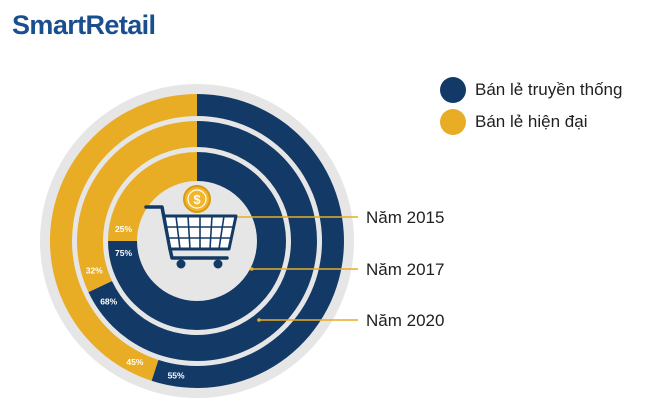 This screenshot has height=416, width=657. What do you see at coordinates (123, 229) in the screenshot?
I see `data-label-modern: 25%` at bounding box center [123, 229].